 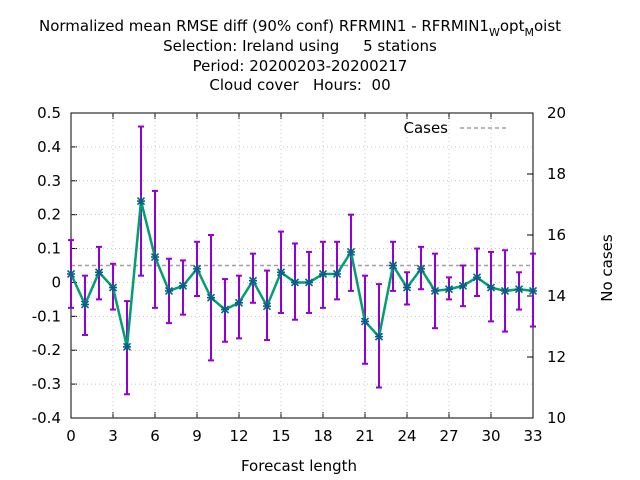 I want to click on y2-tick-label: 18, so click(x=556, y=174).